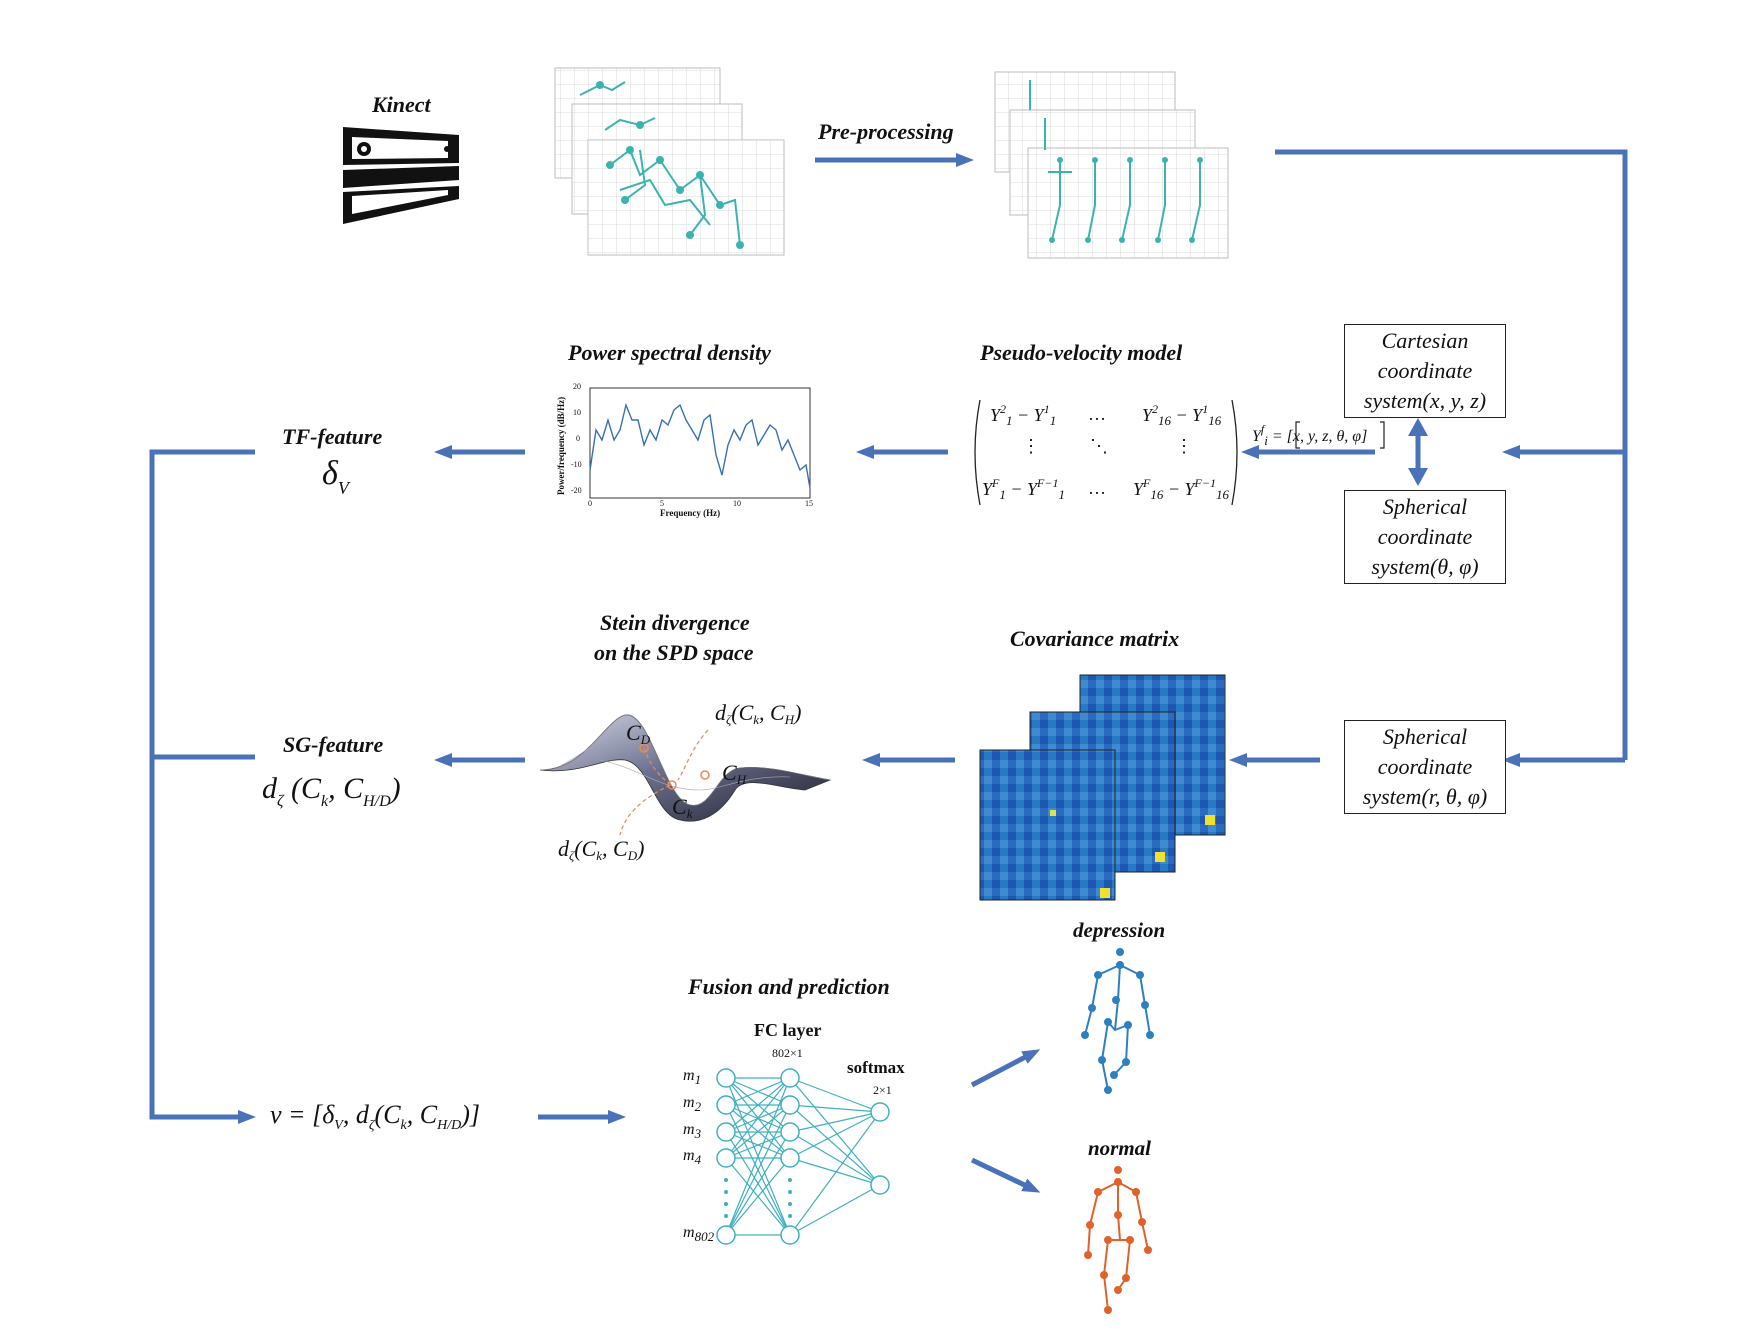 Image resolution: width=1761 pixels, height=1338 pixels. Describe the element at coordinates (675, 622) in the screenshot. I see `stein-title-line1: Stein divergence` at that location.